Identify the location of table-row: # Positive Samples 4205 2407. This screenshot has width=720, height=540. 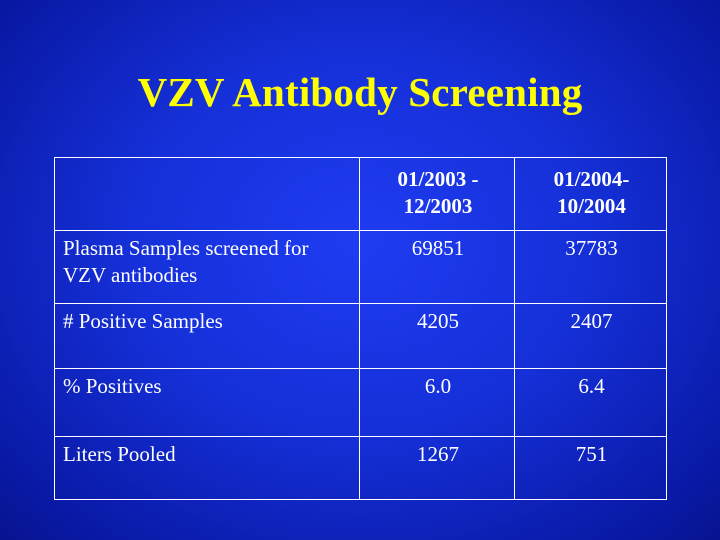
(360, 336).